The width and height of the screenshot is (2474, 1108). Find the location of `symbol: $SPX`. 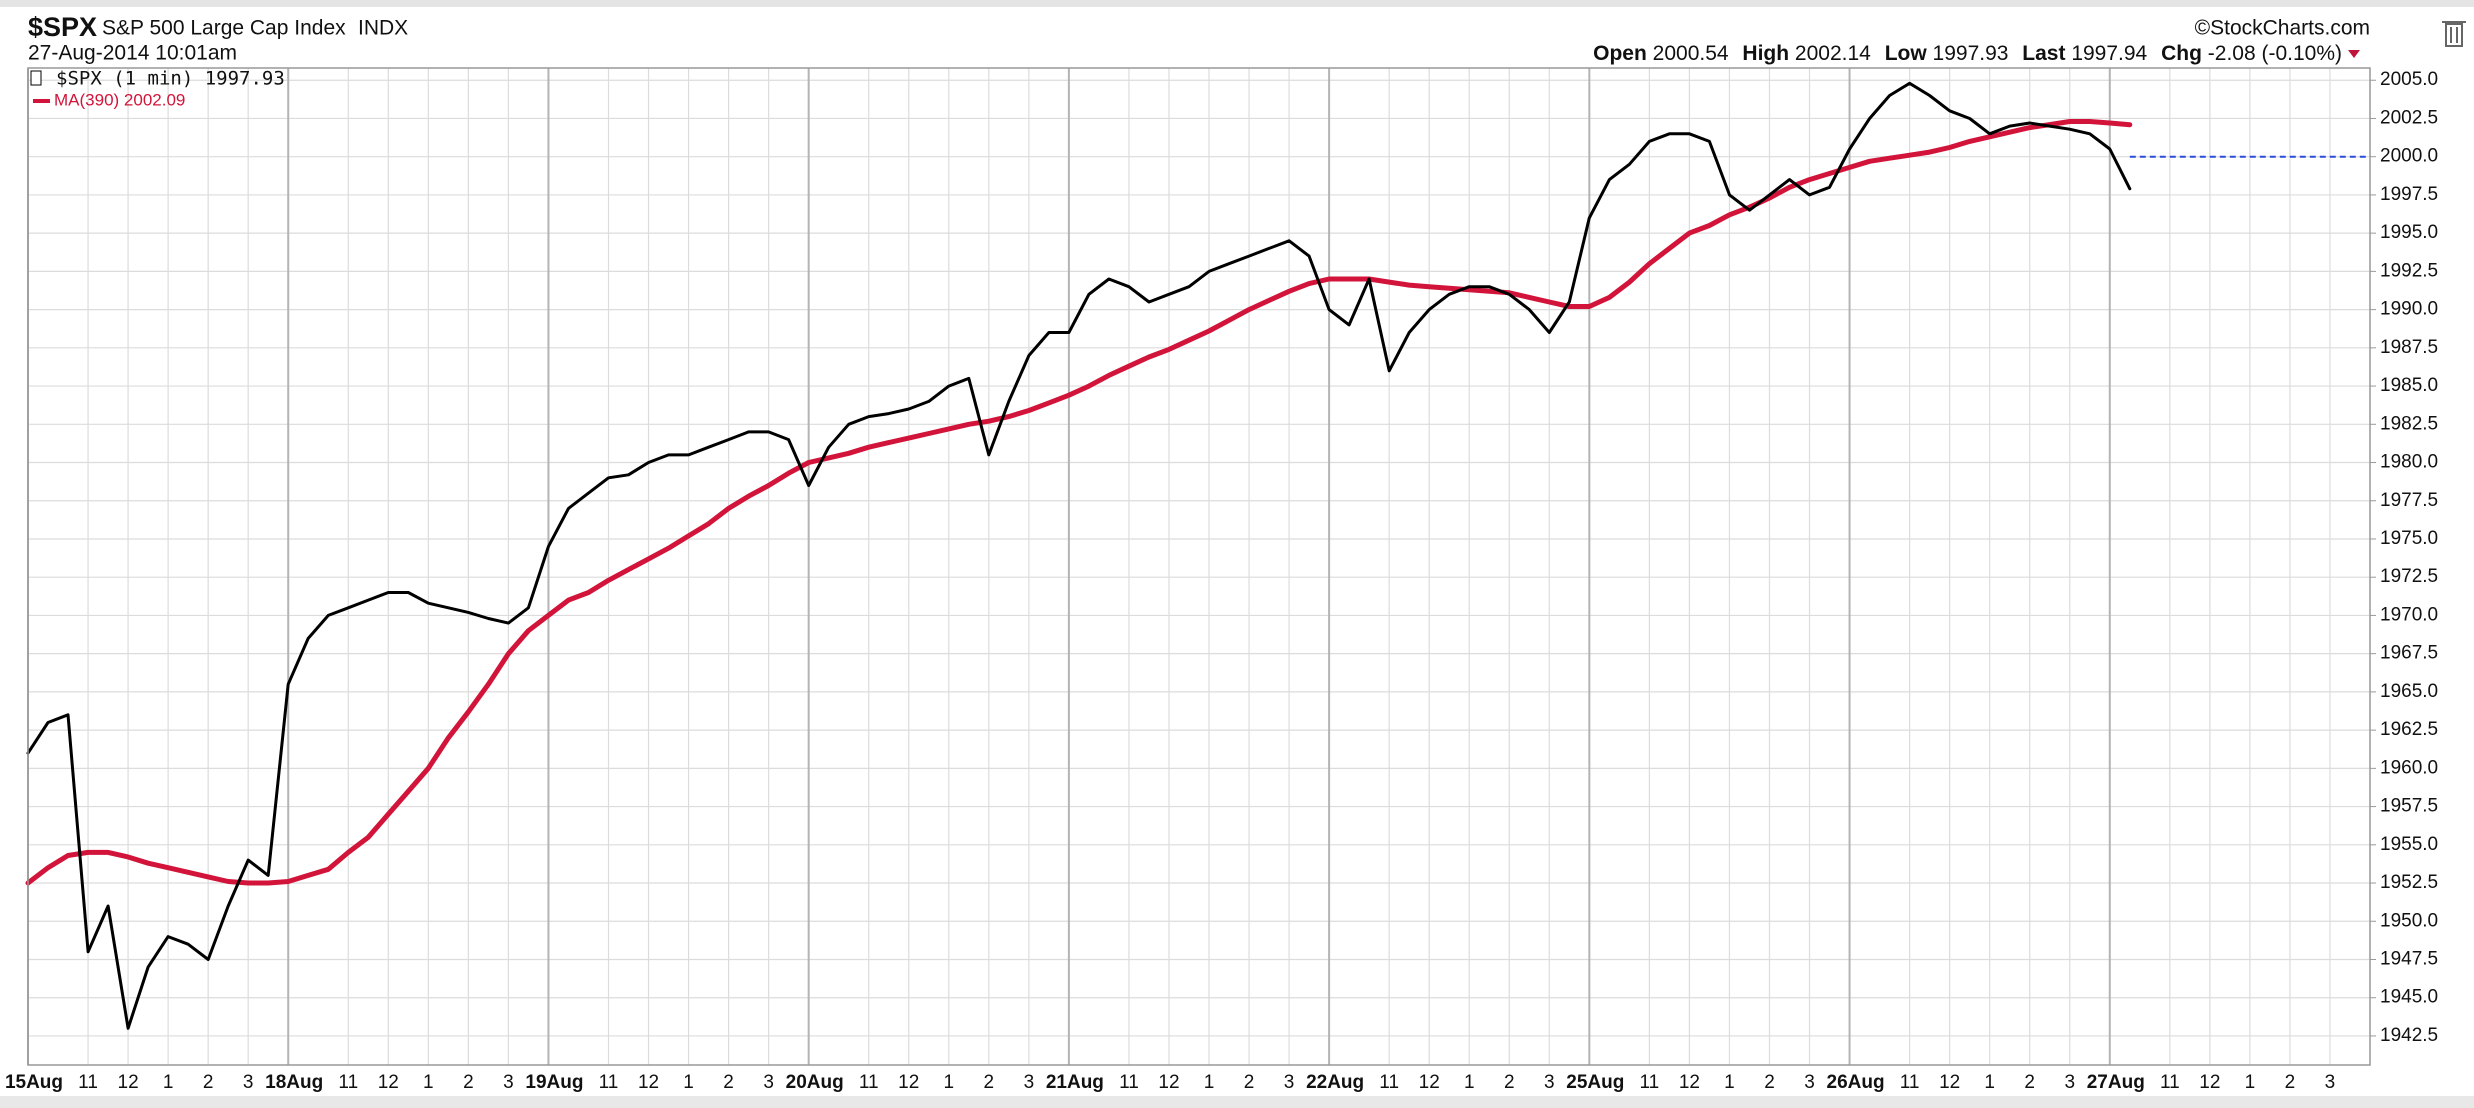

symbol: $SPX is located at coordinates (62, 27).